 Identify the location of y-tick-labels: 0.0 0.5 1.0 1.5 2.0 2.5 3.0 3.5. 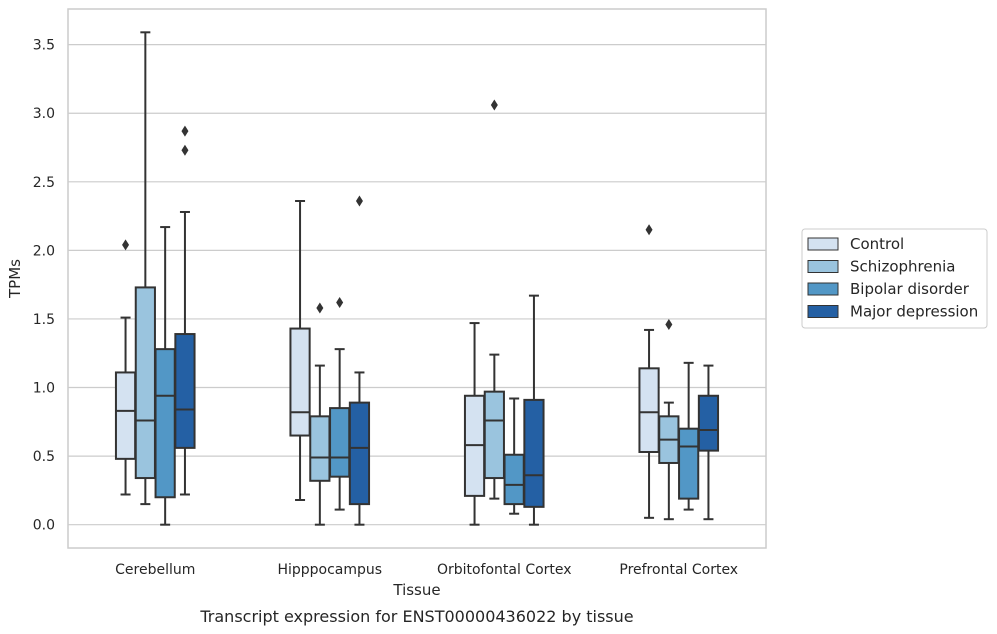
(44, 286).